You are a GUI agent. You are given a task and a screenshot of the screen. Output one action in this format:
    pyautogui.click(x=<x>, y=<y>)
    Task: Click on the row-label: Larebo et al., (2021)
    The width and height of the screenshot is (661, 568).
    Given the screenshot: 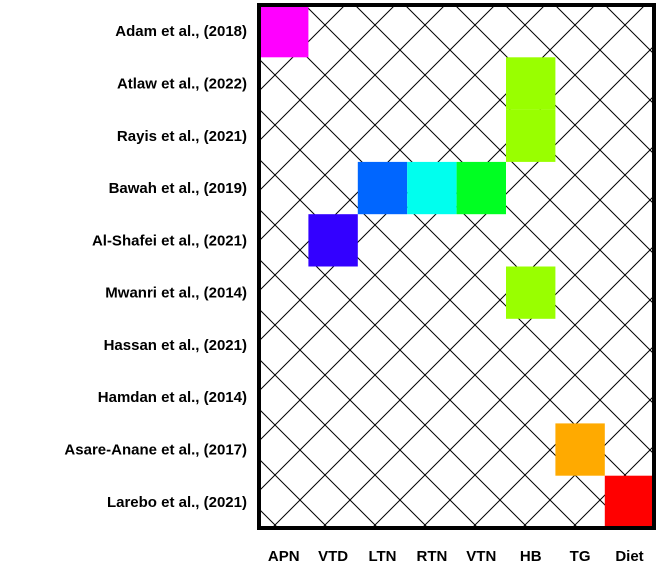 What is the action you would take?
    pyautogui.click(x=177, y=502)
    